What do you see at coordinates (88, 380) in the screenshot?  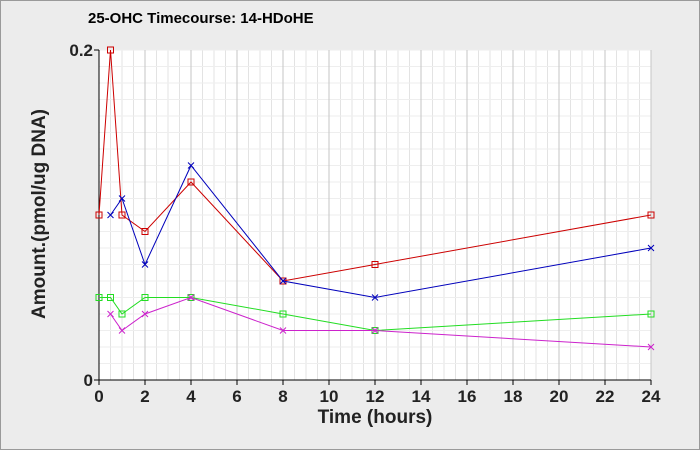 I see `y-tick-label: 0` at bounding box center [88, 380].